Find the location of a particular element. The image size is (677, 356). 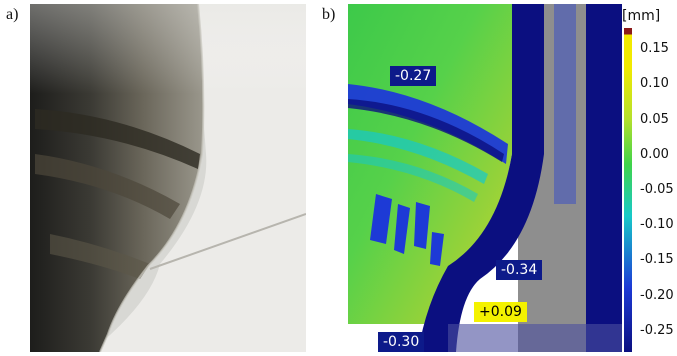

colorbar-tick-label: 0.10 is located at coordinates (654, 84).